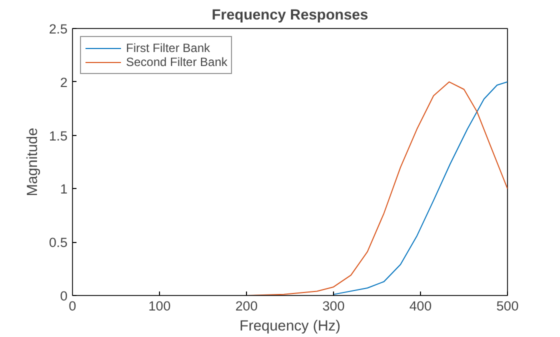 Image resolution: width=560 pixels, height=337 pixels. Describe the element at coordinates (64, 296) in the screenshot. I see `y-tick-label: 0` at that location.